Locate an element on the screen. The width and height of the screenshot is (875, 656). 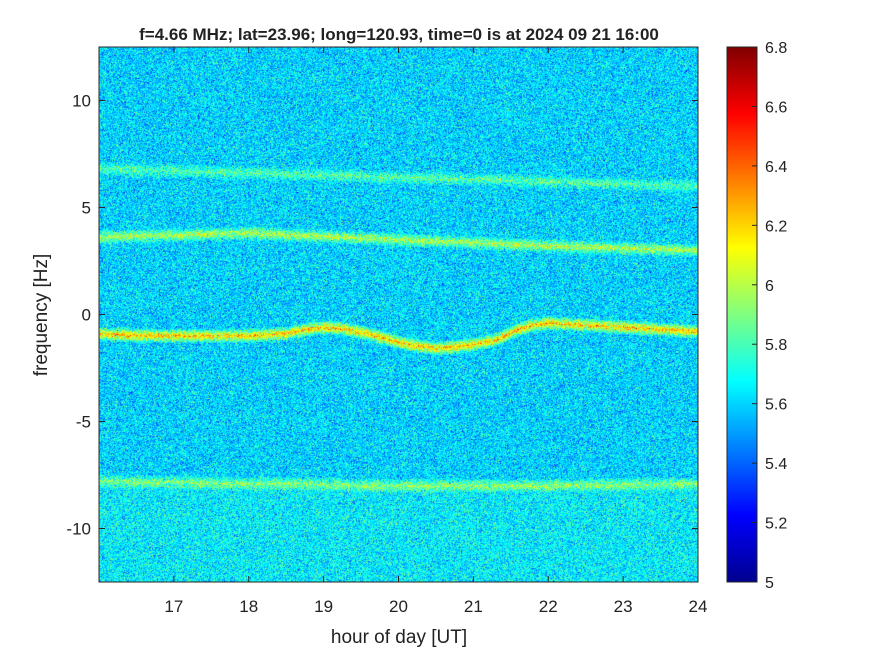
x-tick-label: 24 is located at coordinates (698, 606).